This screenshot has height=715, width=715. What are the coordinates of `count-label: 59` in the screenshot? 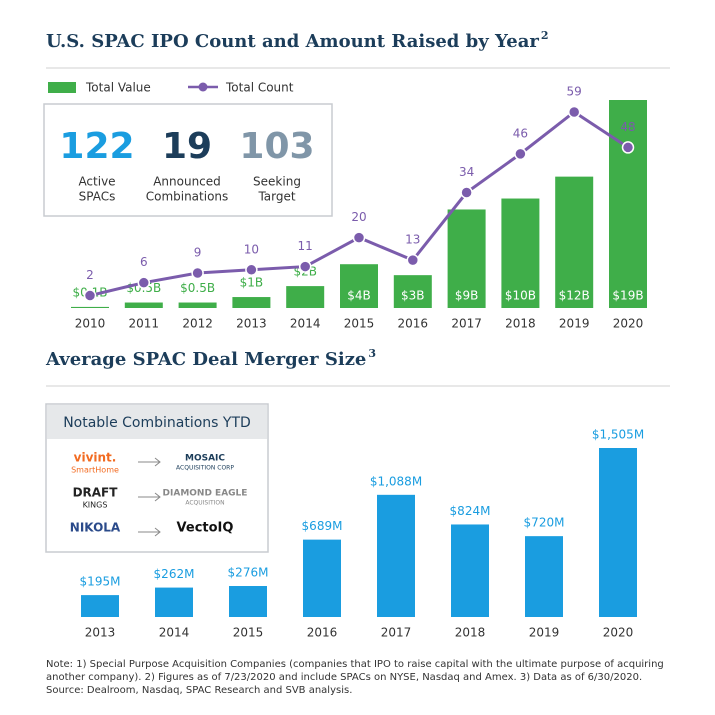 It's located at (574, 92).